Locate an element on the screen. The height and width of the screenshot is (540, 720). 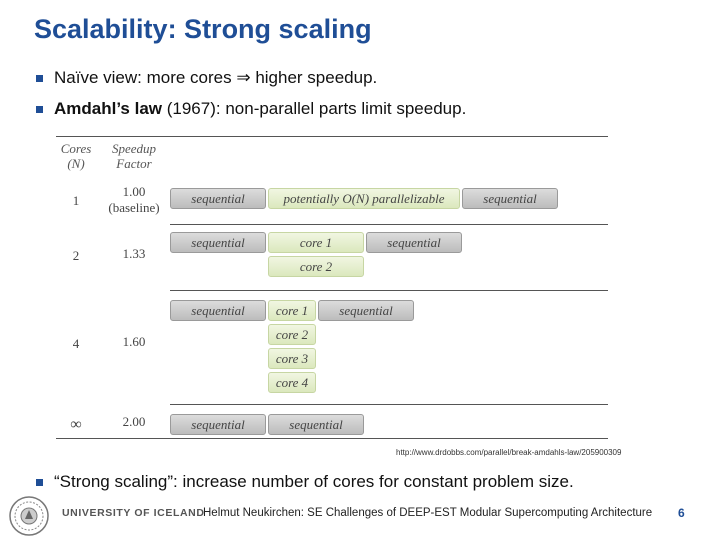
header-speedup: Speedup Factor is located at coordinates (134, 156).